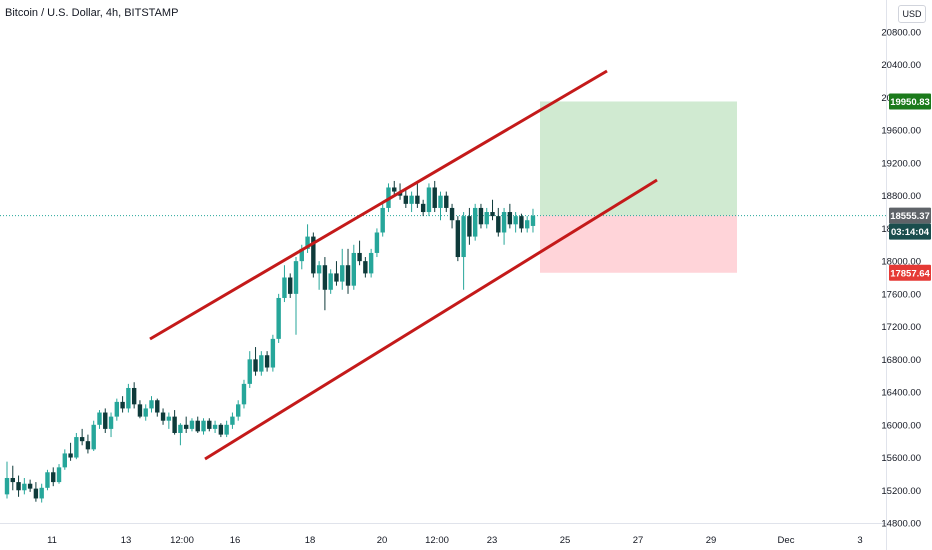 The width and height of the screenshot is (932, 550). What do you see at coordinates (382, 540) in the screenshot?
I see `time-tick-label: 20` at bounding box center [382, 540].